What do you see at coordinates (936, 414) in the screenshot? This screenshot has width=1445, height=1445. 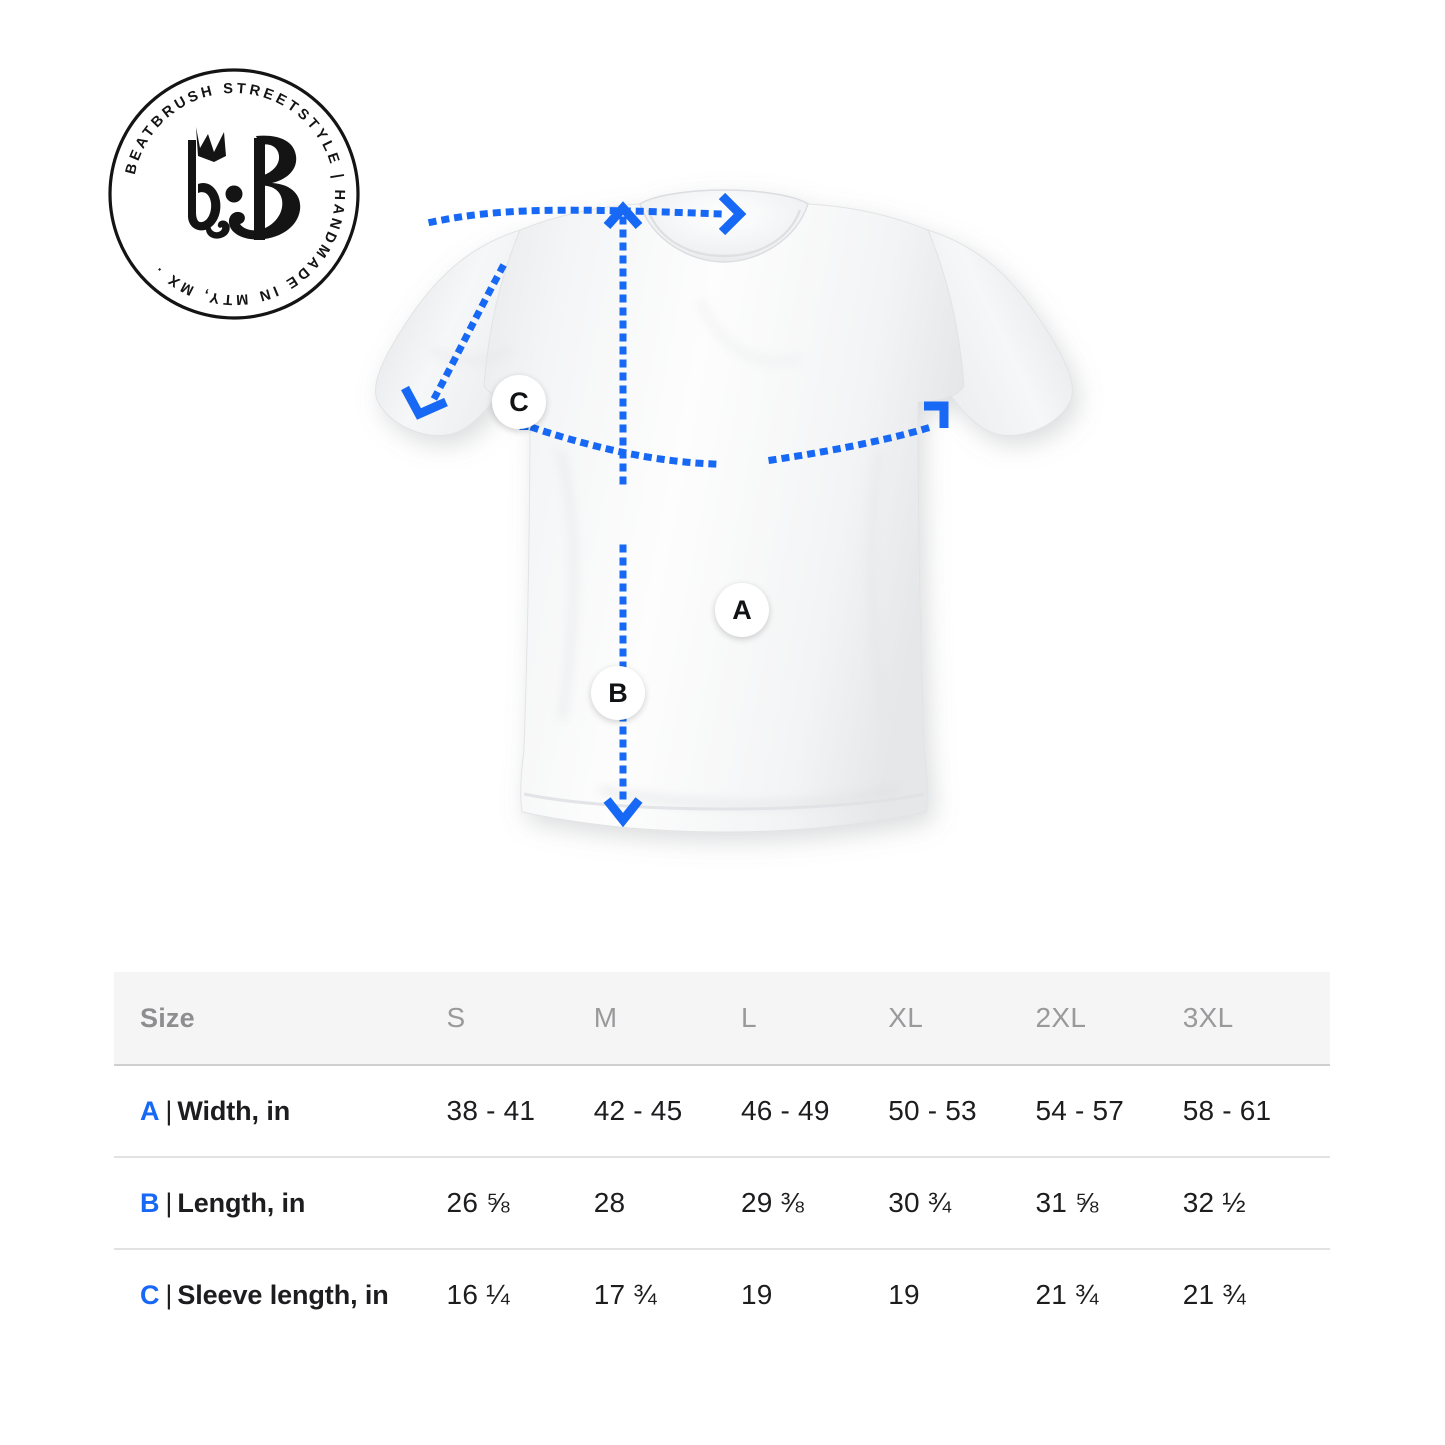 I see `arrow-width-right` at bounding box center [936, 414].